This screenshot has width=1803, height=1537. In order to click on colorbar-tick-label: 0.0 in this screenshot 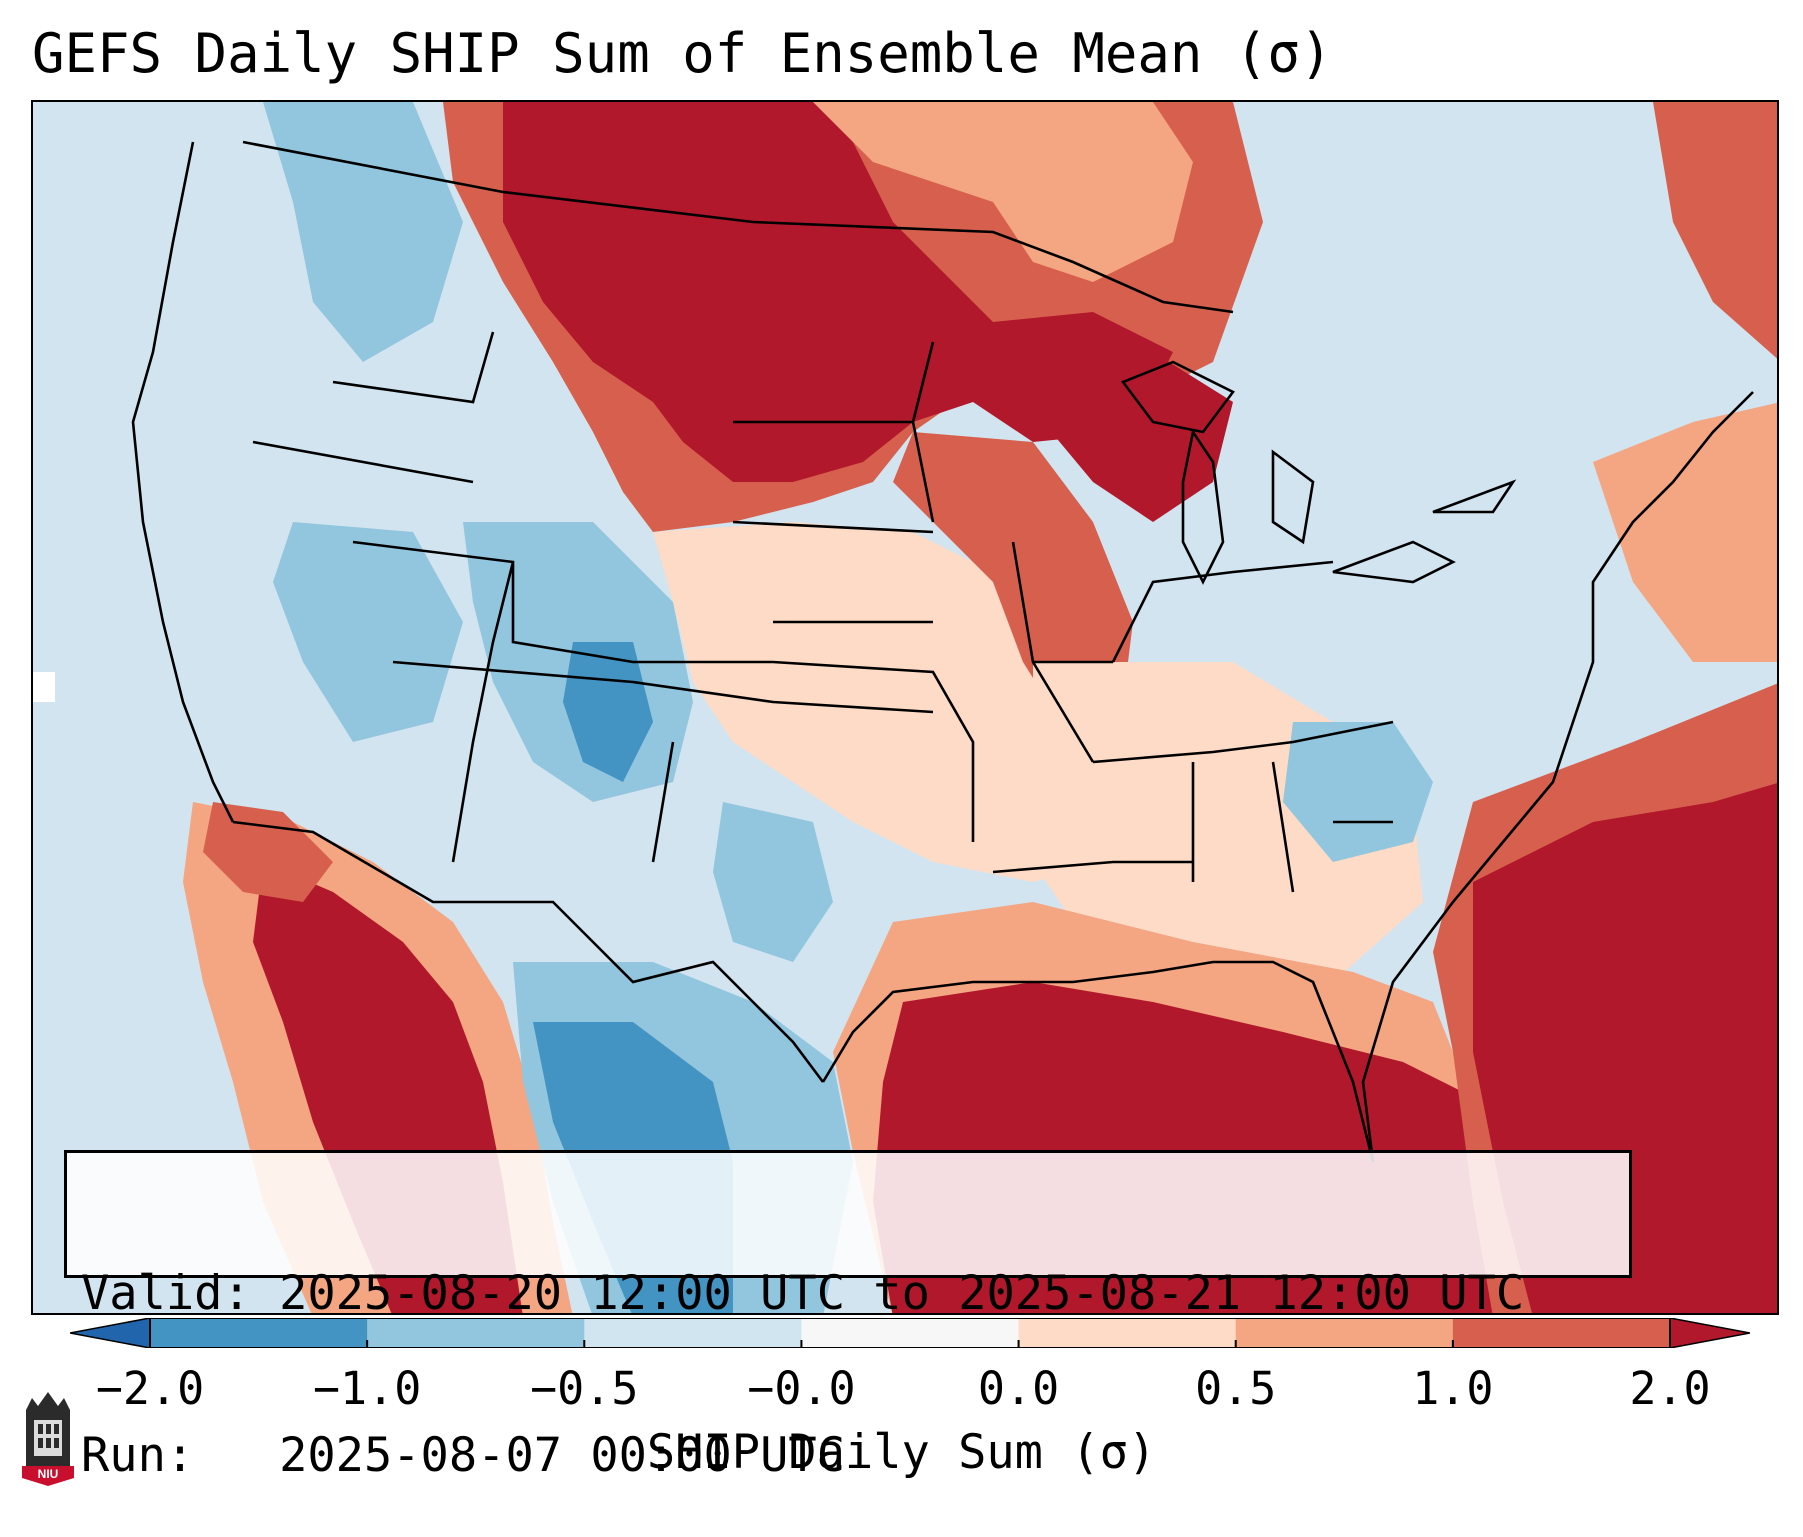, I will do `click(1018, 1388)`.